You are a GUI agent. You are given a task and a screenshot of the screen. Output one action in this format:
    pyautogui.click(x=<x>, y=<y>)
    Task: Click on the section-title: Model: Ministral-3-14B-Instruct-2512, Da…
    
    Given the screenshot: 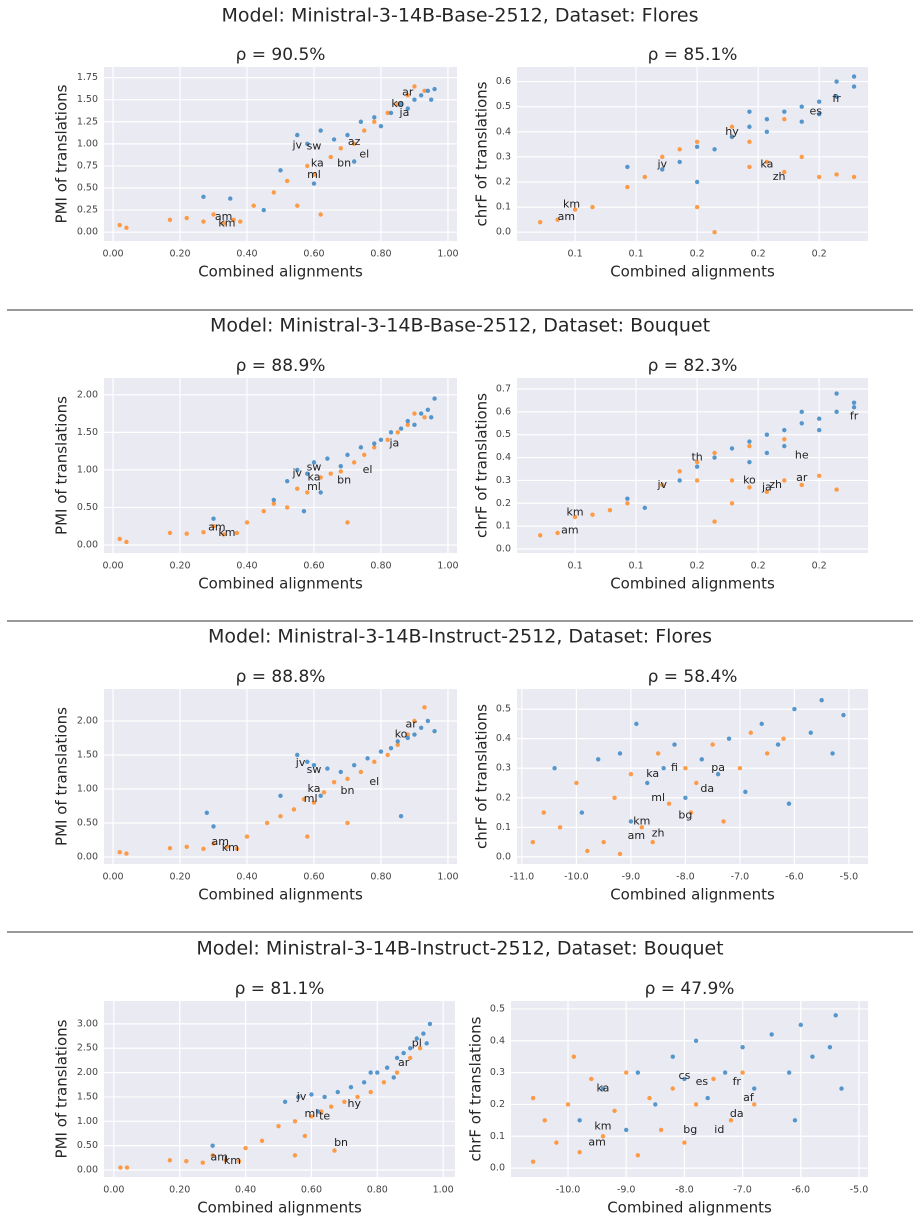 What is the action you would take?
    pyautogui.click(x=459, y=949)
    